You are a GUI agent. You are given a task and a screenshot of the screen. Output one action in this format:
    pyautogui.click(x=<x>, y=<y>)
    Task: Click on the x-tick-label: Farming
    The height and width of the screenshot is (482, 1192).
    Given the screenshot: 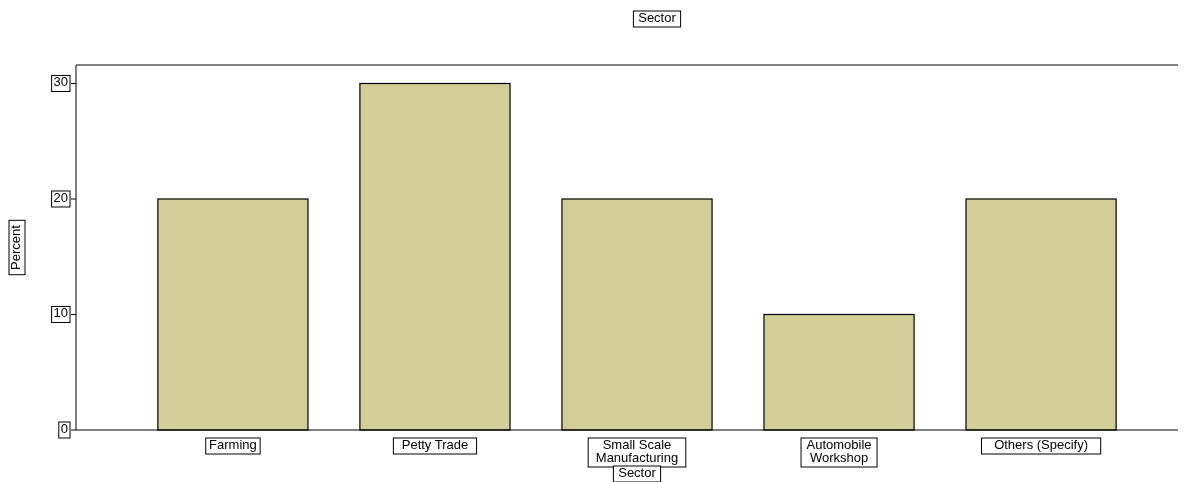 What is the action you would take?
    pyautogui.click(x=233, y=444)
    